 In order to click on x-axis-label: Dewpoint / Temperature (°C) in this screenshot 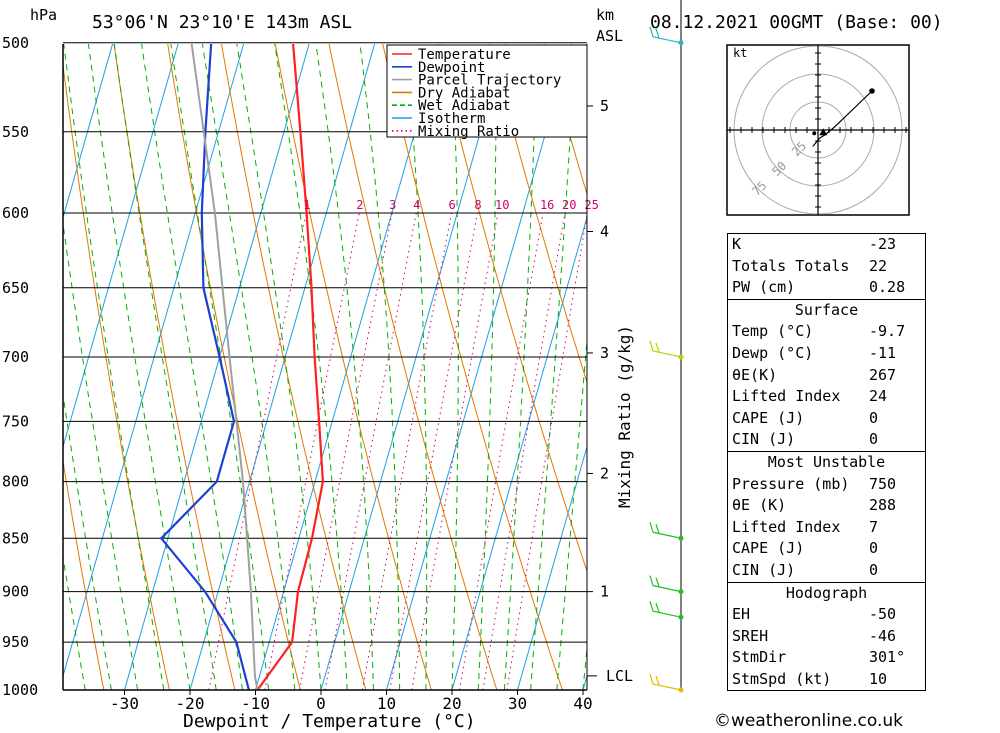, I will do `click(329, 721)`.